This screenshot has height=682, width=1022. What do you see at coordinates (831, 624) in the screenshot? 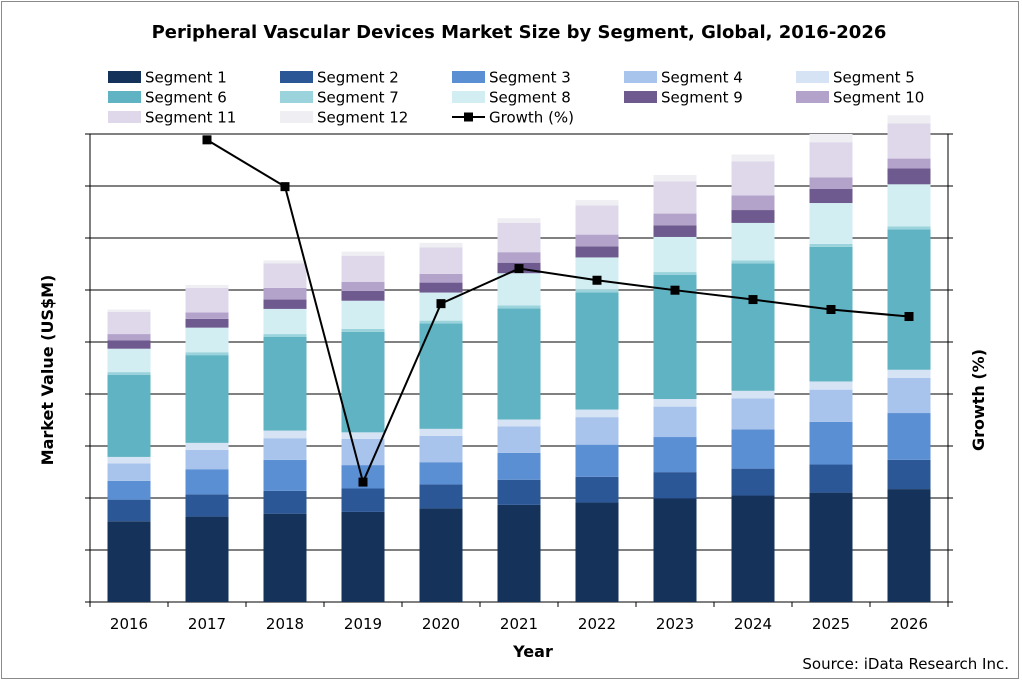
I see `x-tick-label: 2025` at bounding box center [831, 624].